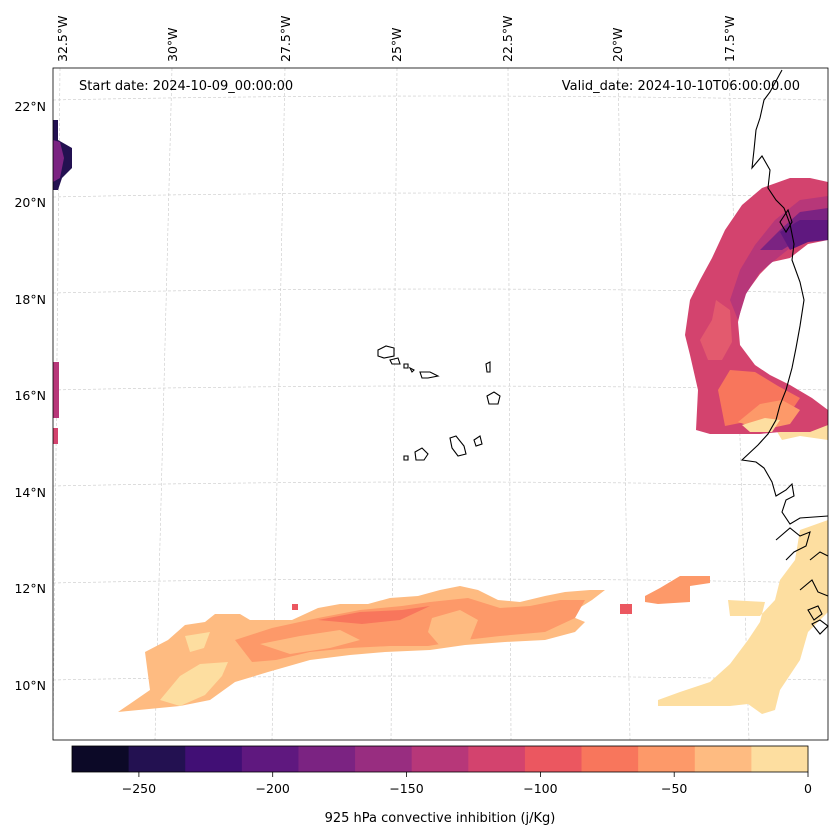 The height and width of the screenshot is (836, 837). Describe the element at coordinates (729, 39) in the screenshot. I see `lon-label-17-5w: 17.5°W` at that location.